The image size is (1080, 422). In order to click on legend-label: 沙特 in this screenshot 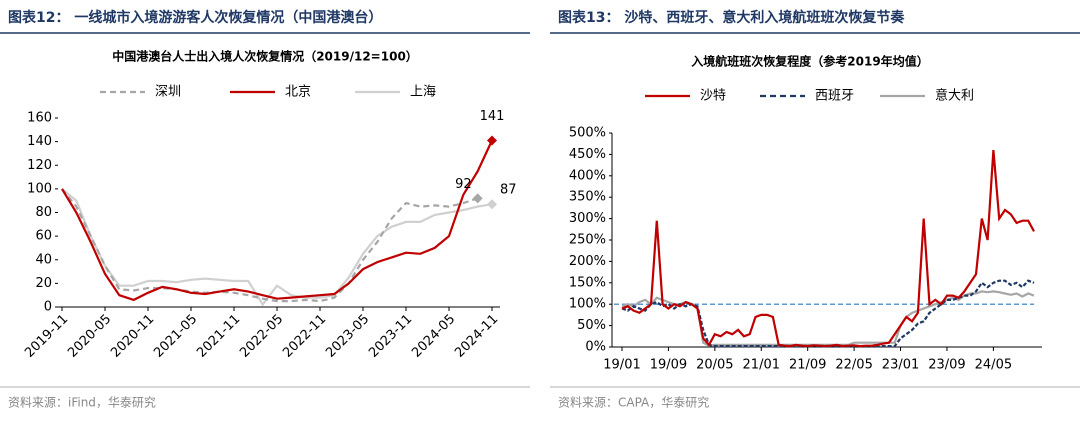, I will do `click(713, 96)`.